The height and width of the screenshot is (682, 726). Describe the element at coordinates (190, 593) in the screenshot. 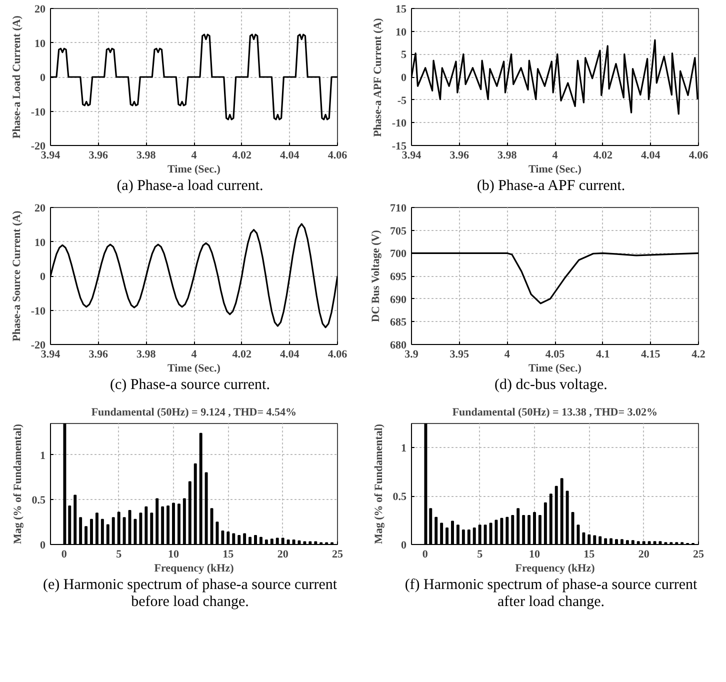

I see `text: (e) Harmonic spectrum of phase-a source current before load change.` at that location.